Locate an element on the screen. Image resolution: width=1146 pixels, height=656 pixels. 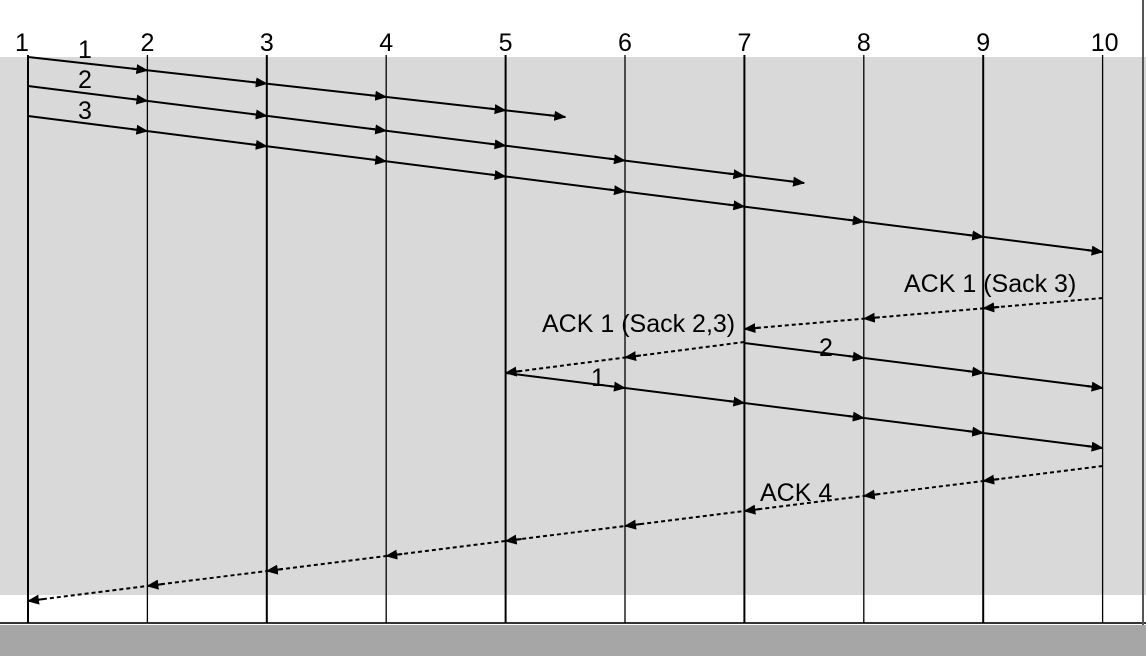
retransmission-label-2: 2 is located at coordinates (826, 348).